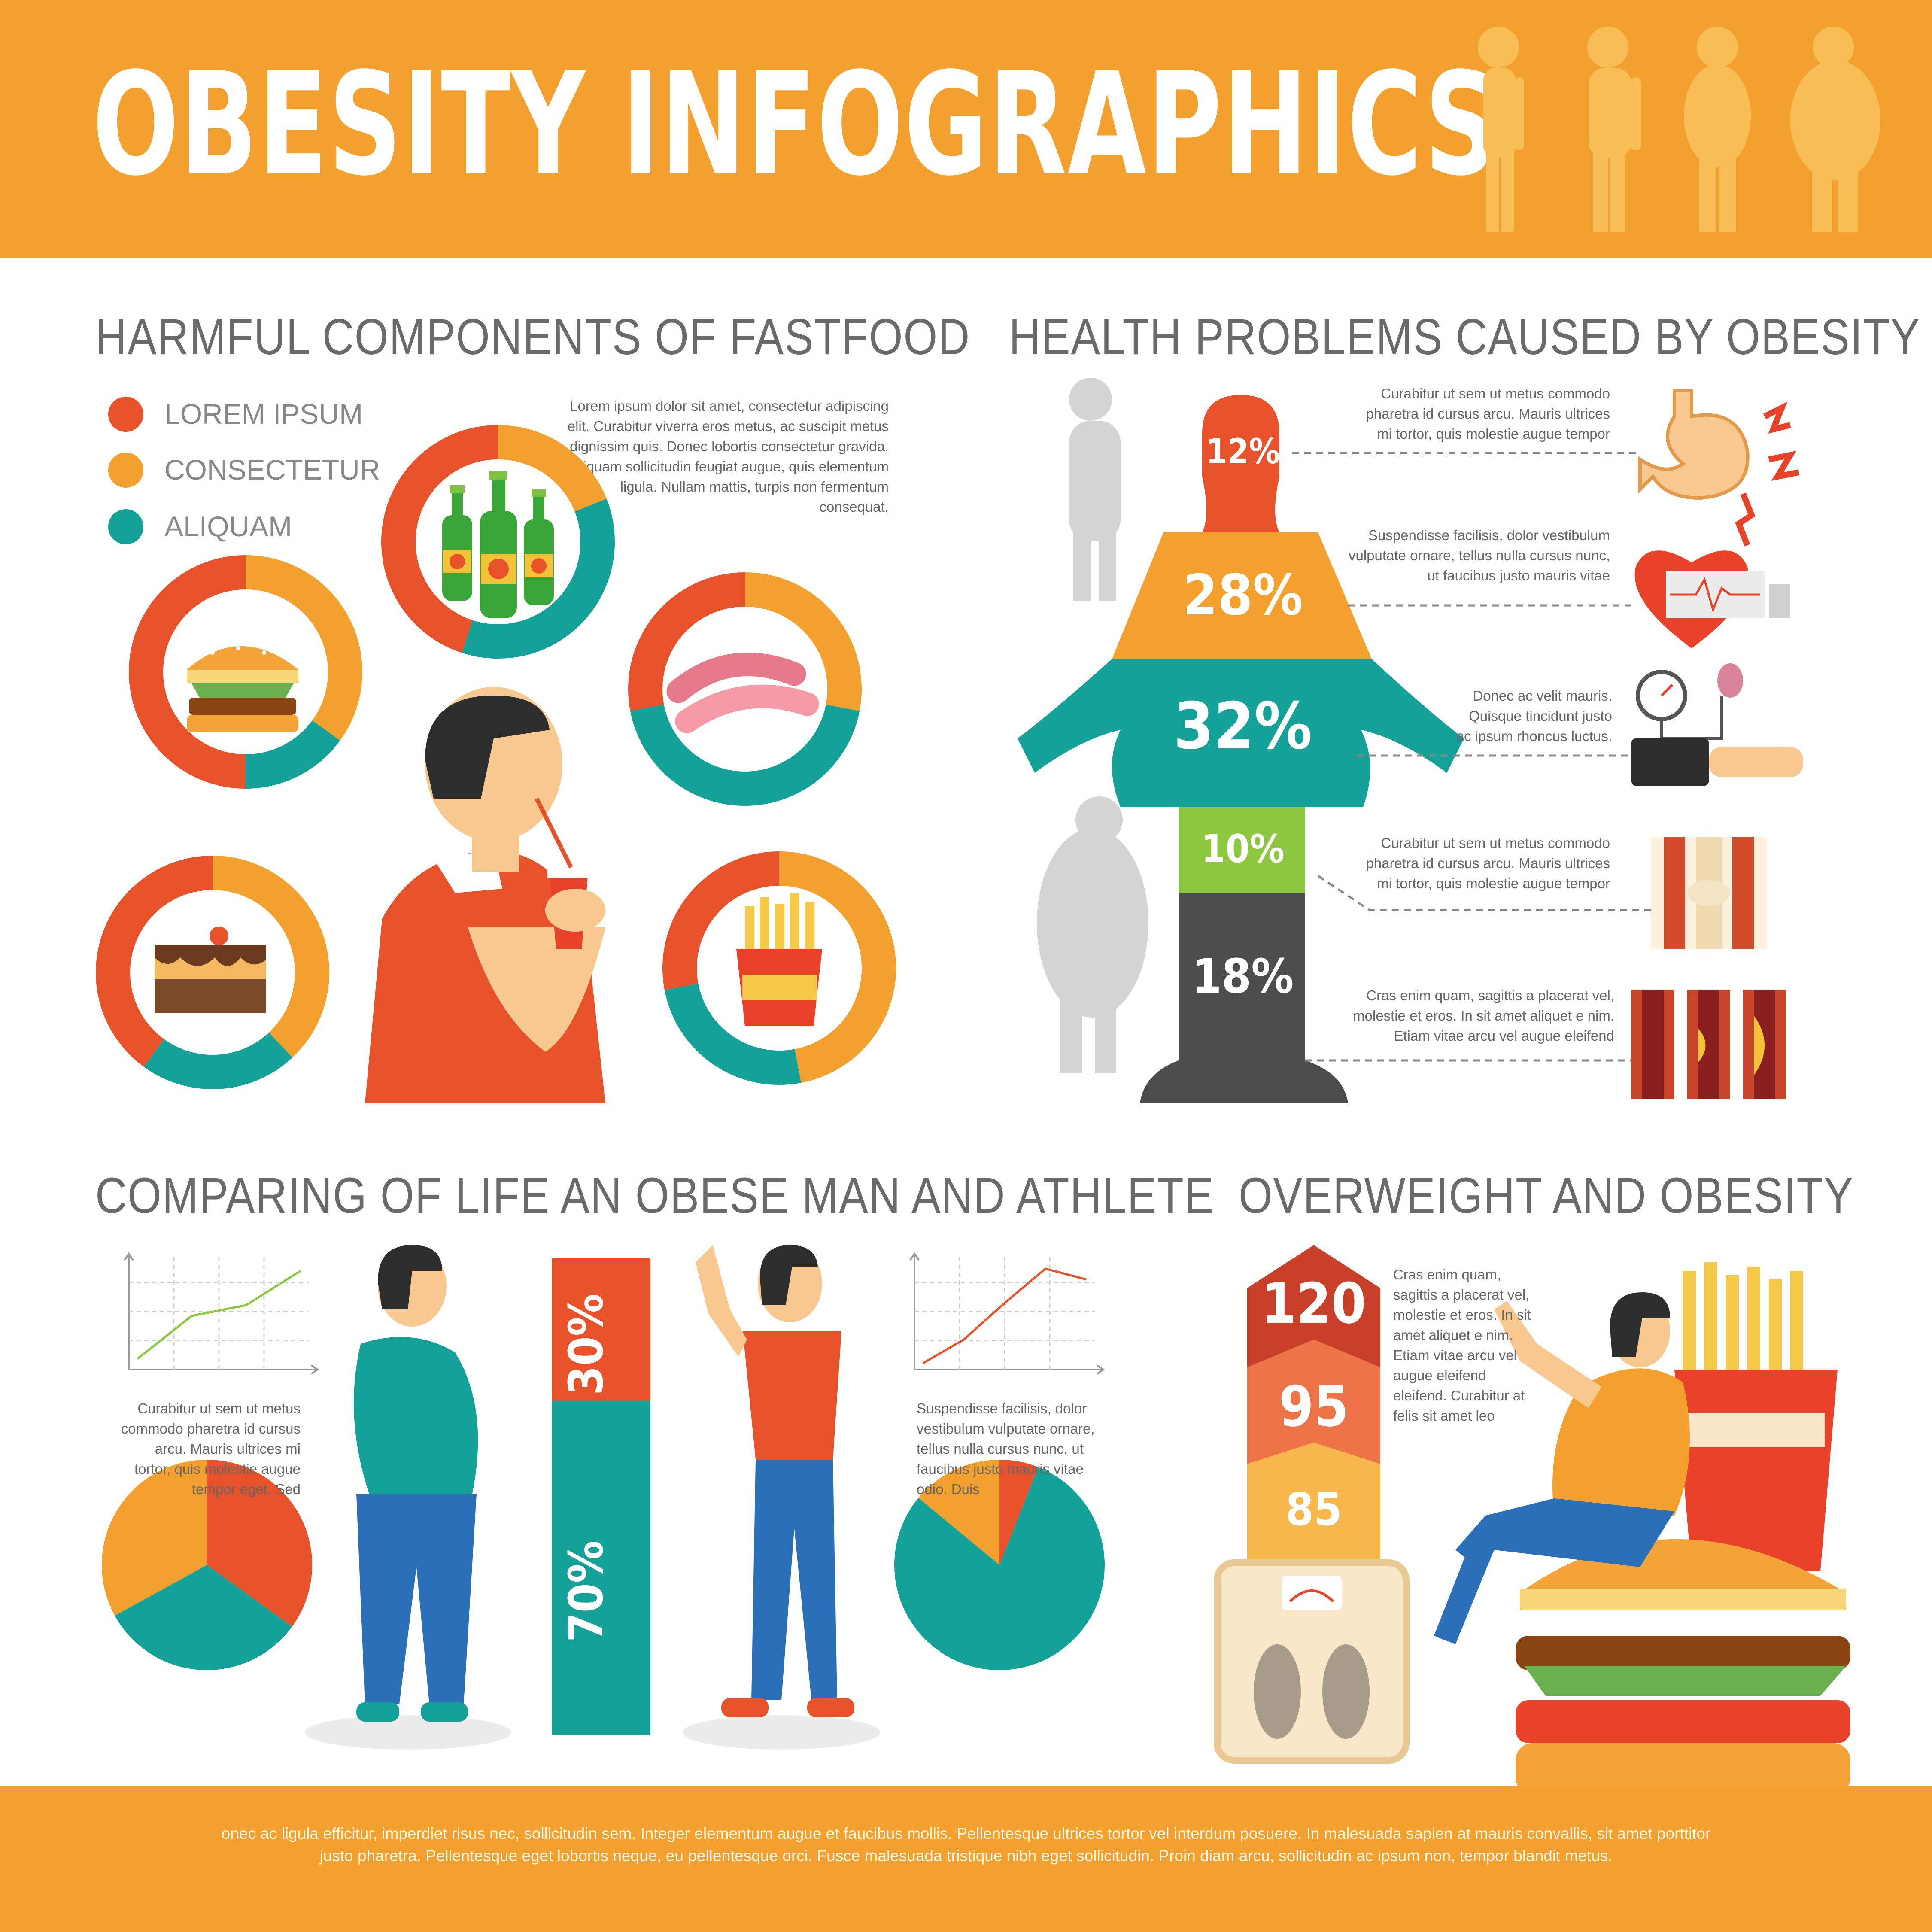 The width and height of the screenshot is (1932, 1932). Describe the element at coordinates (587, 1345) in the screenshot. I see `stacked-bar-label-top: 30%` at that location.